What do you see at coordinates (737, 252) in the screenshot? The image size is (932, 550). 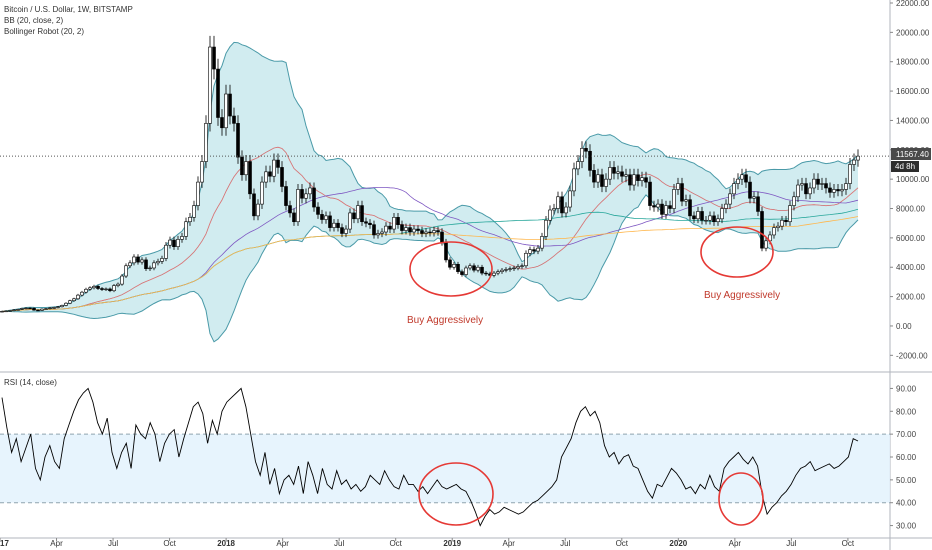 I see `highlight-circle-price-2020` at bounding box center [737, 252].